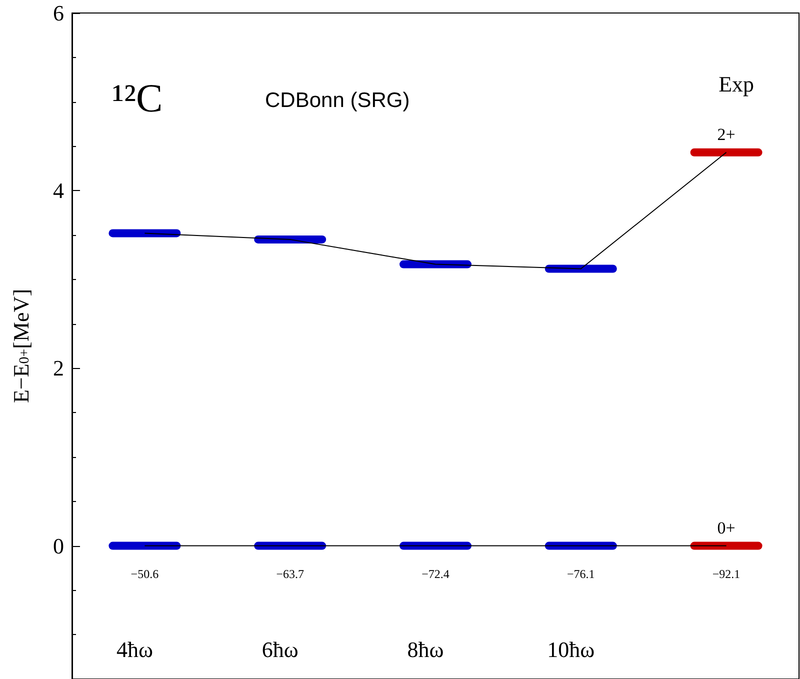 This screenshot has height=679, width=800. Describe the element at coordinates (425, 649) in the screenshot. I see `x-tick-label: 8ħω` at that location.